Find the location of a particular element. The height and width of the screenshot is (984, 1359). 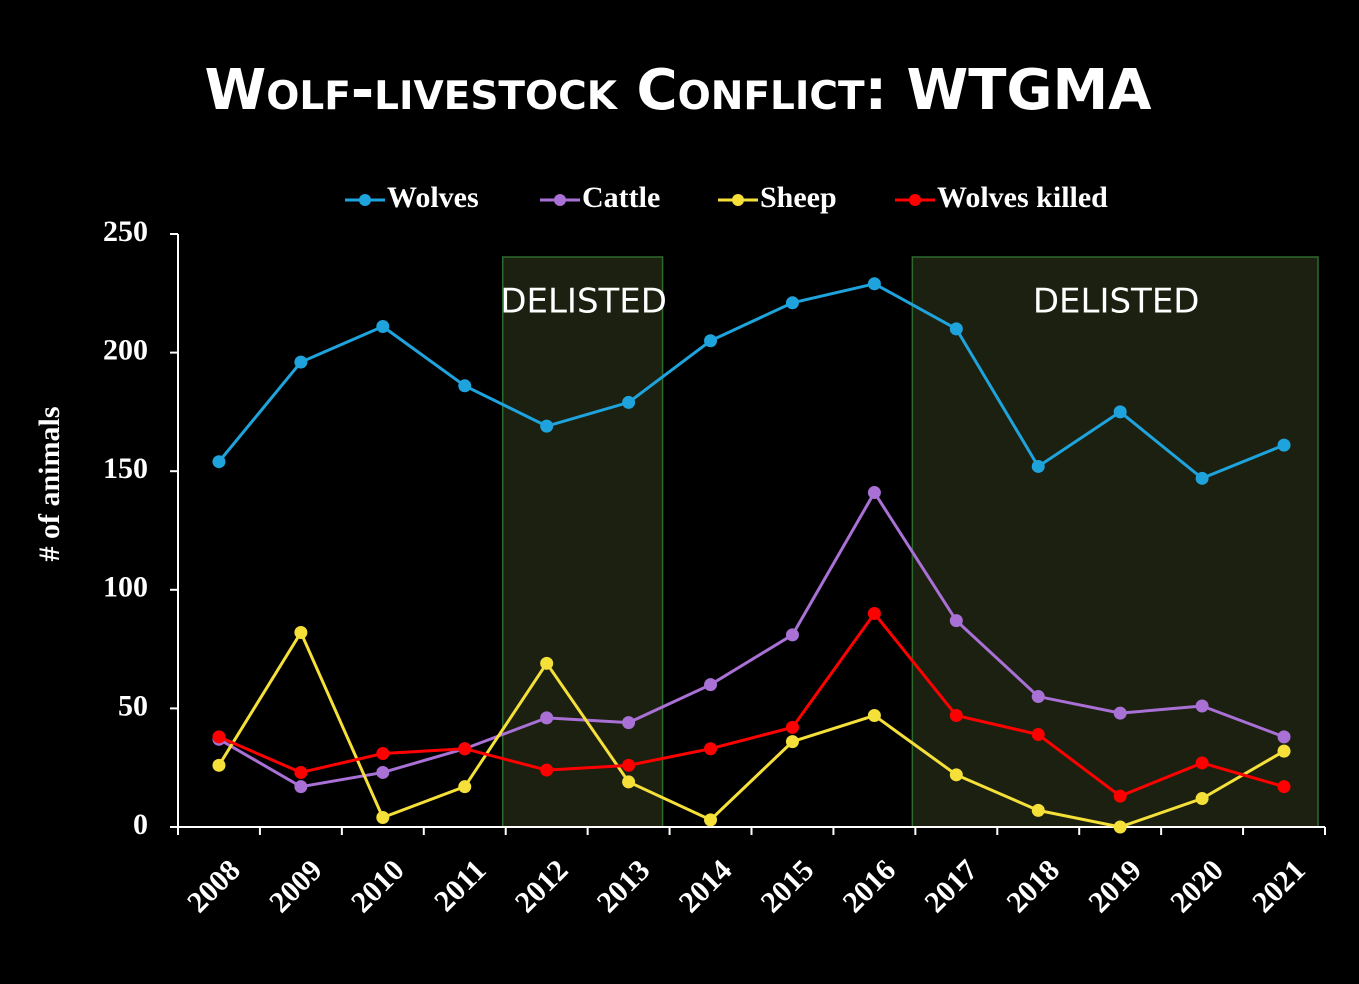

x-tick-label: 2014 is located at coordinates (706, 886).